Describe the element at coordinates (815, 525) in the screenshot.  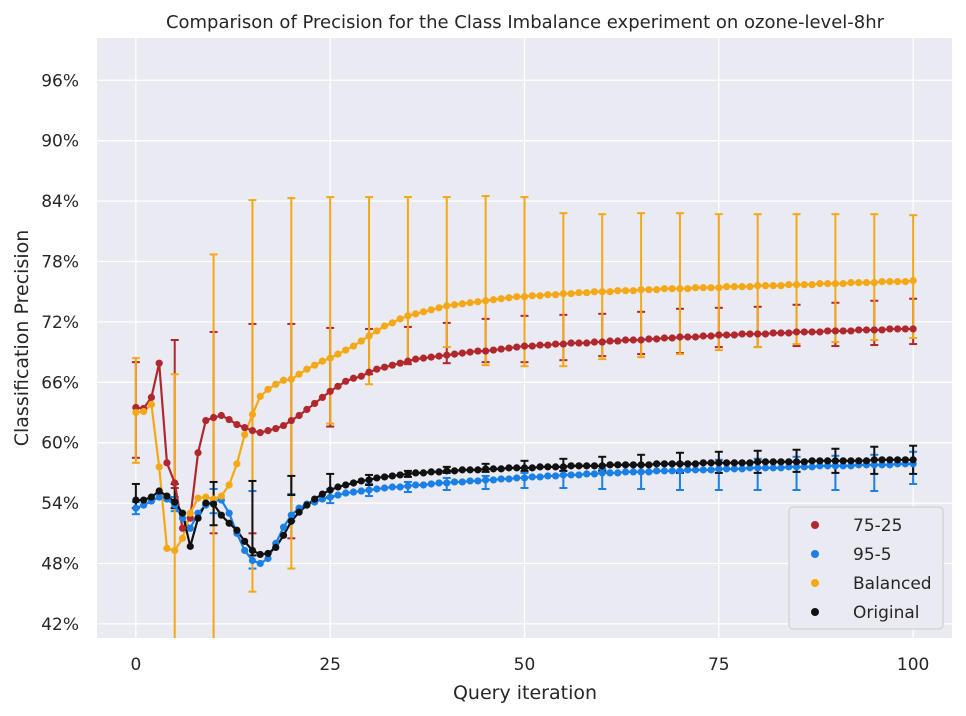
I see `legend-marker` at that location.